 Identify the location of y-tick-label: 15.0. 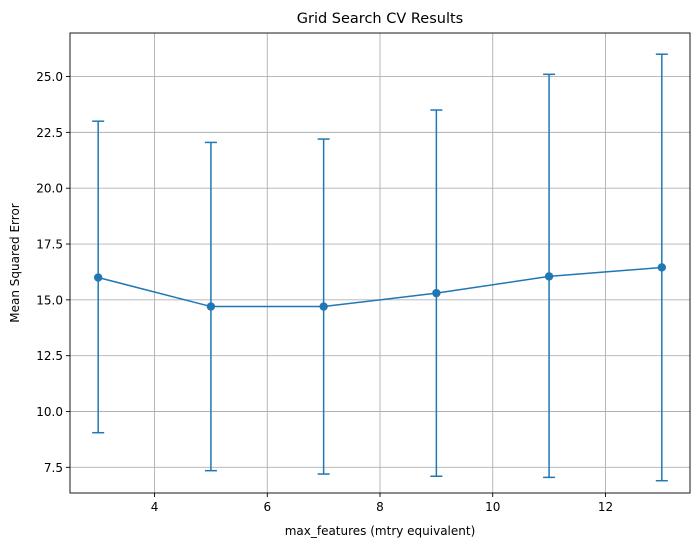
(49, 300).